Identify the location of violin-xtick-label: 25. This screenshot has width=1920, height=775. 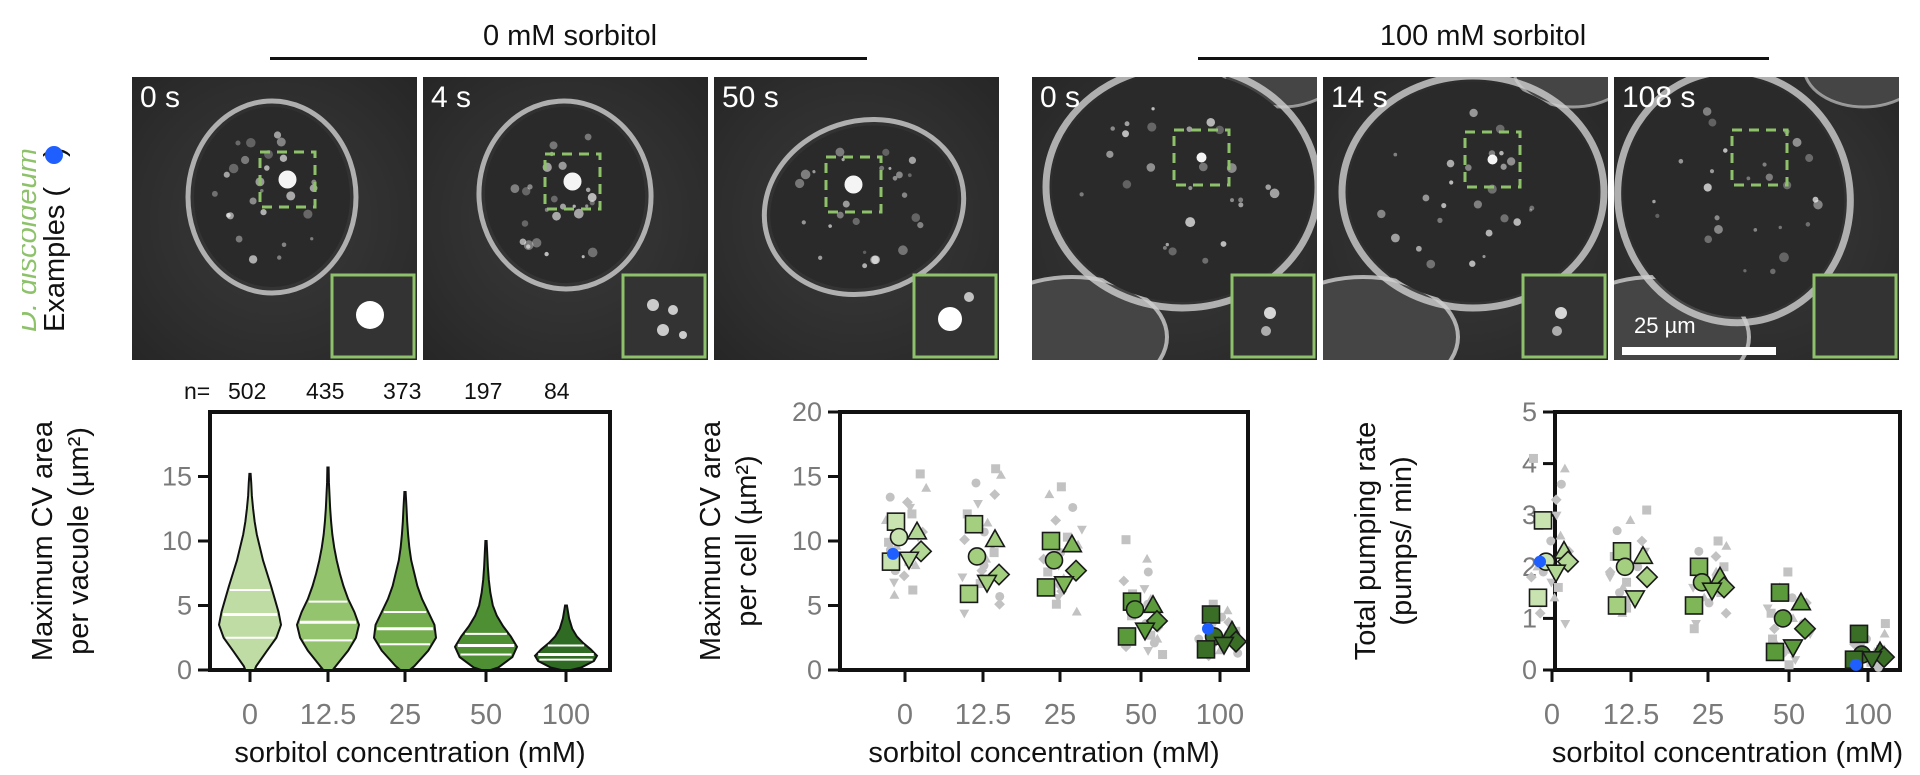
(405, 715).